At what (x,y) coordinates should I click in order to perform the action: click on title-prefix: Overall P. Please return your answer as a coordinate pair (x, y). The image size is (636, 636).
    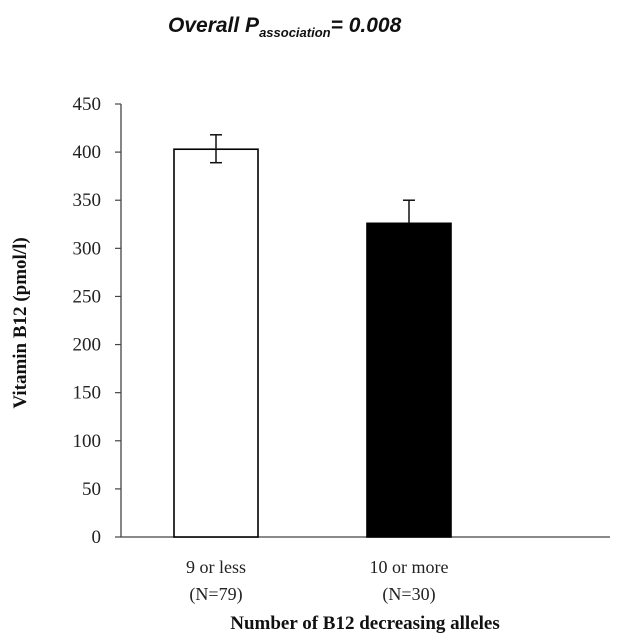
    Looking at the image, I should click on (214, 25).